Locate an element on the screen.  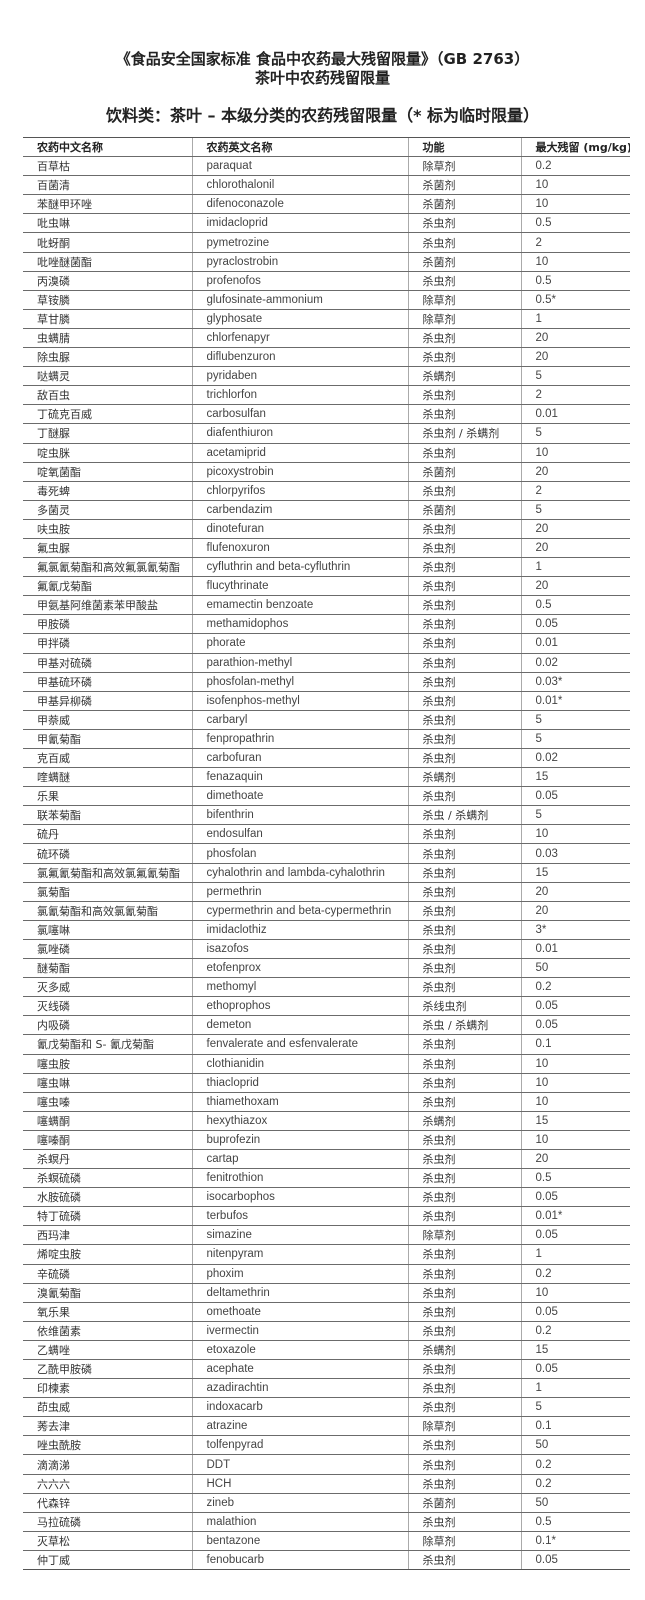
table-row: 喹螨醚 fenazaquin 杀螨剂 15 is located at coordinates (326, 777).